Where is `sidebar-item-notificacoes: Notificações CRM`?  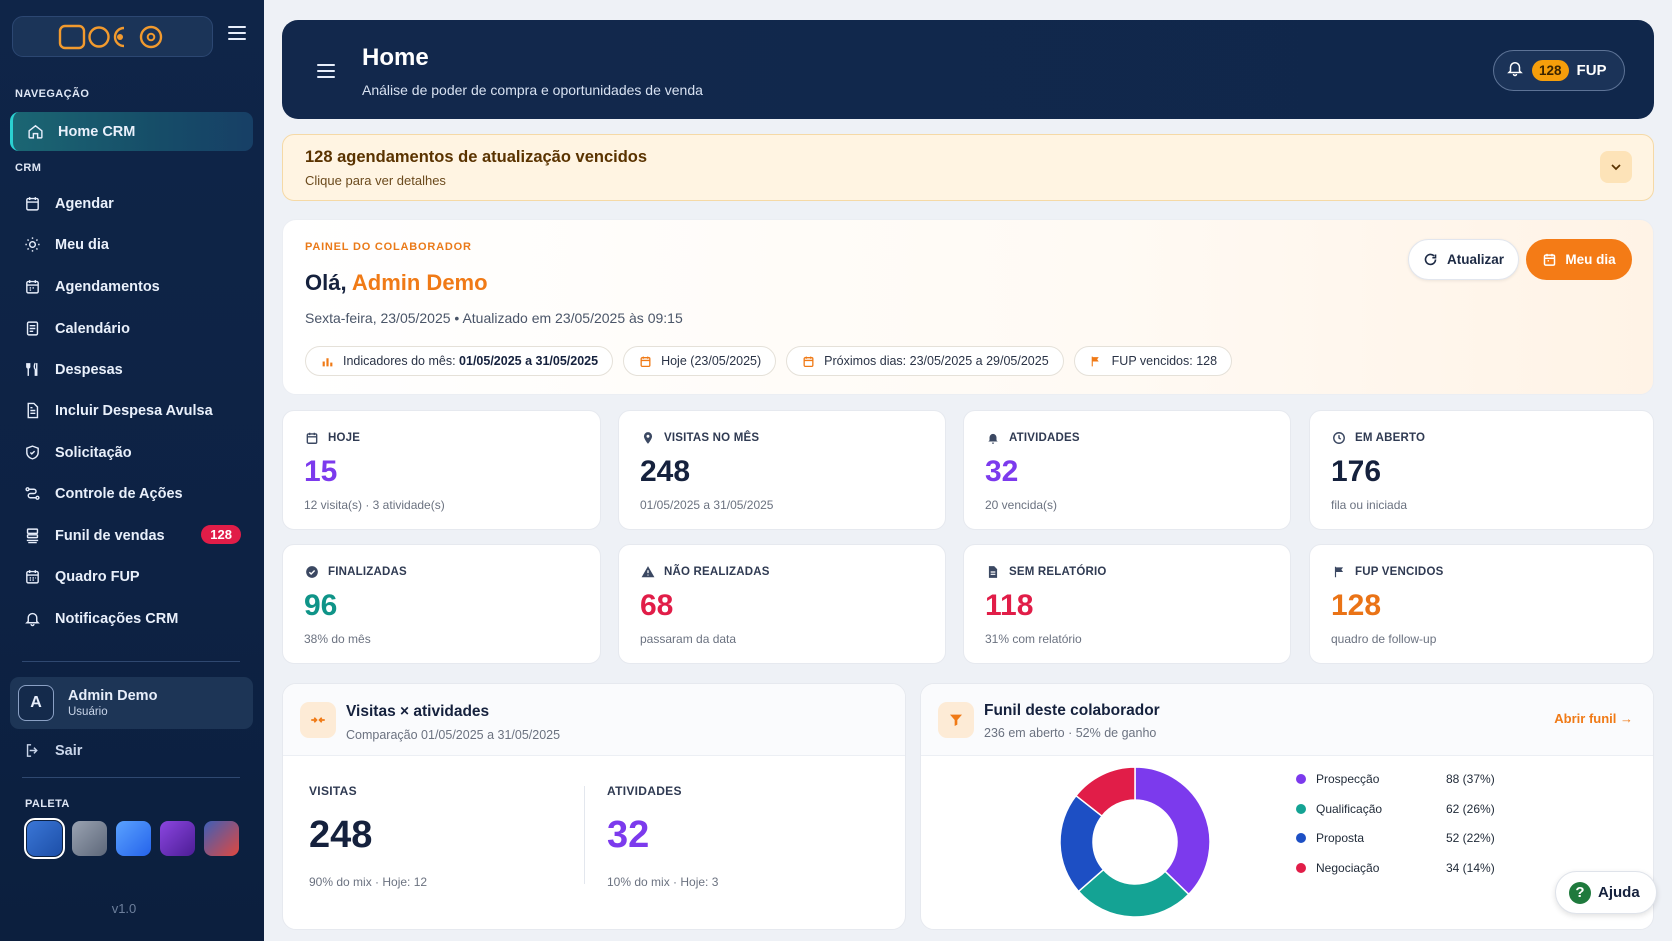
sidebar-item-notificacoes: Notificações CRM is located at coordinates (131, 618).